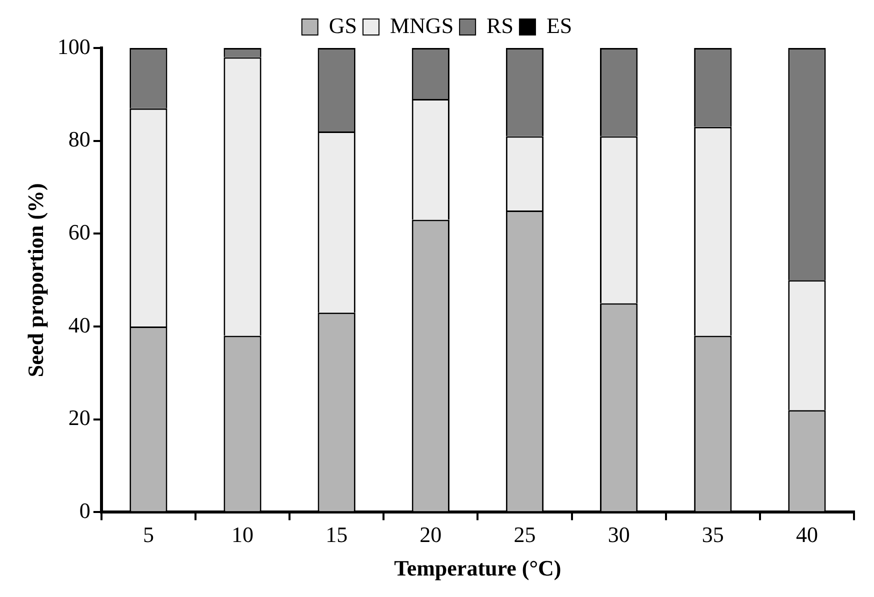 This screenshot has width=874, height=597. I want to click on y-tick-label: 60, so click(79, 231).